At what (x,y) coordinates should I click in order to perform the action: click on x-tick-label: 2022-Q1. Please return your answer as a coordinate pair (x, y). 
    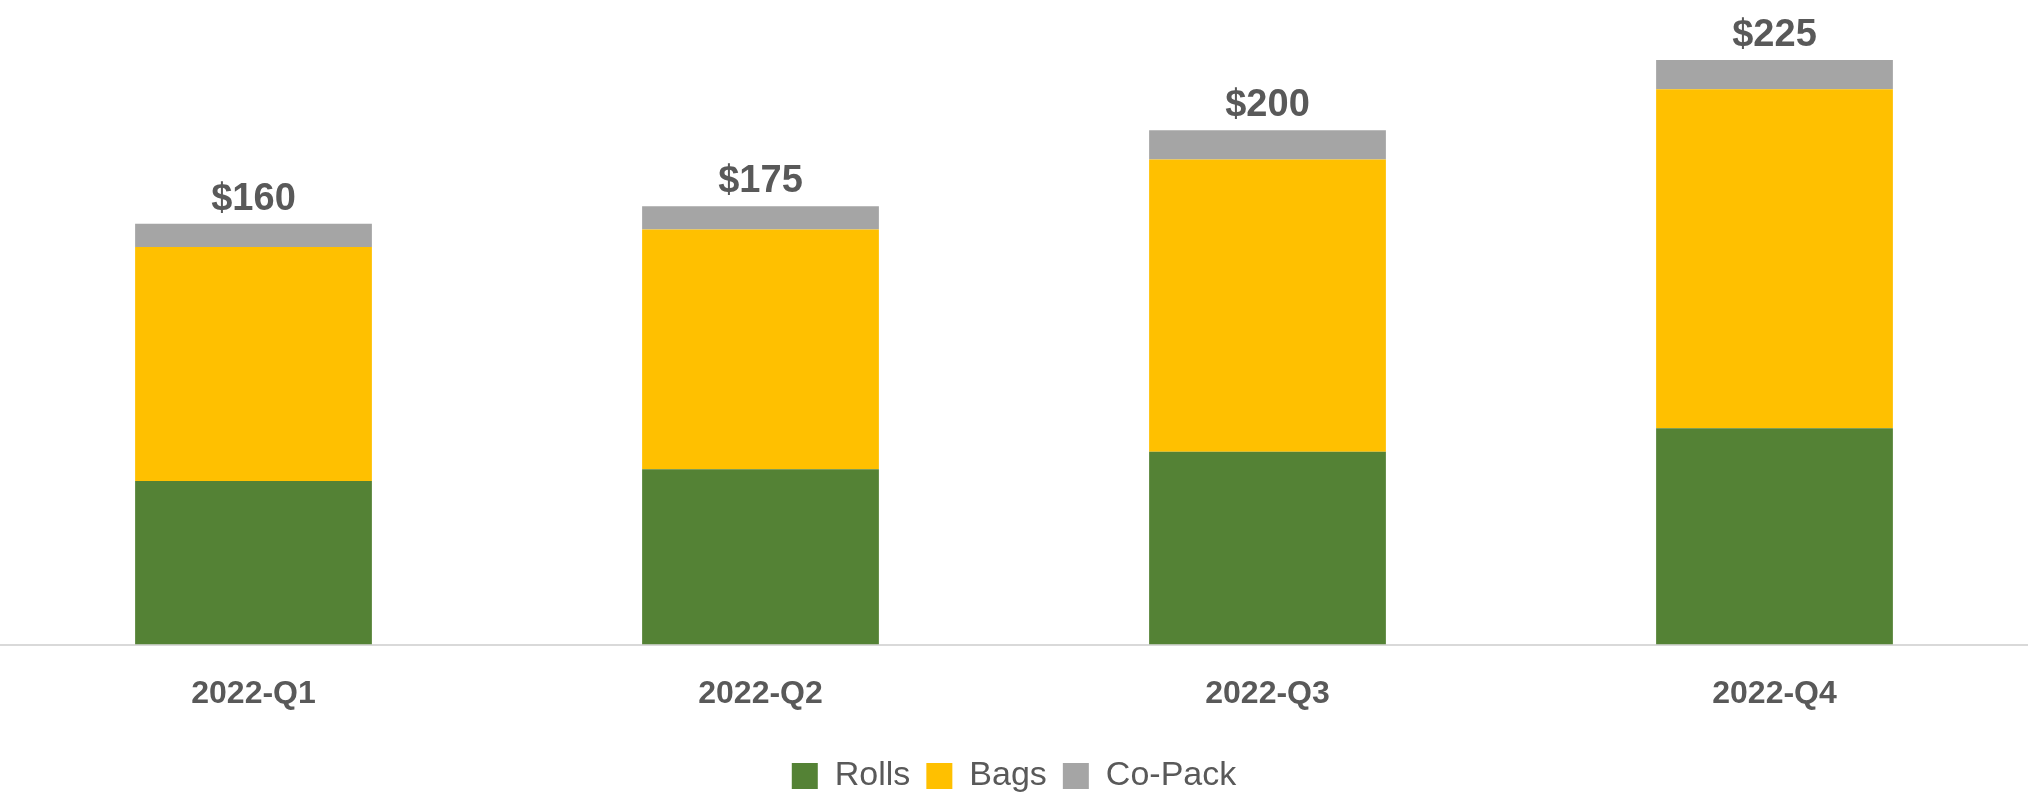
    Looking at the image, I should click on (253, 691).